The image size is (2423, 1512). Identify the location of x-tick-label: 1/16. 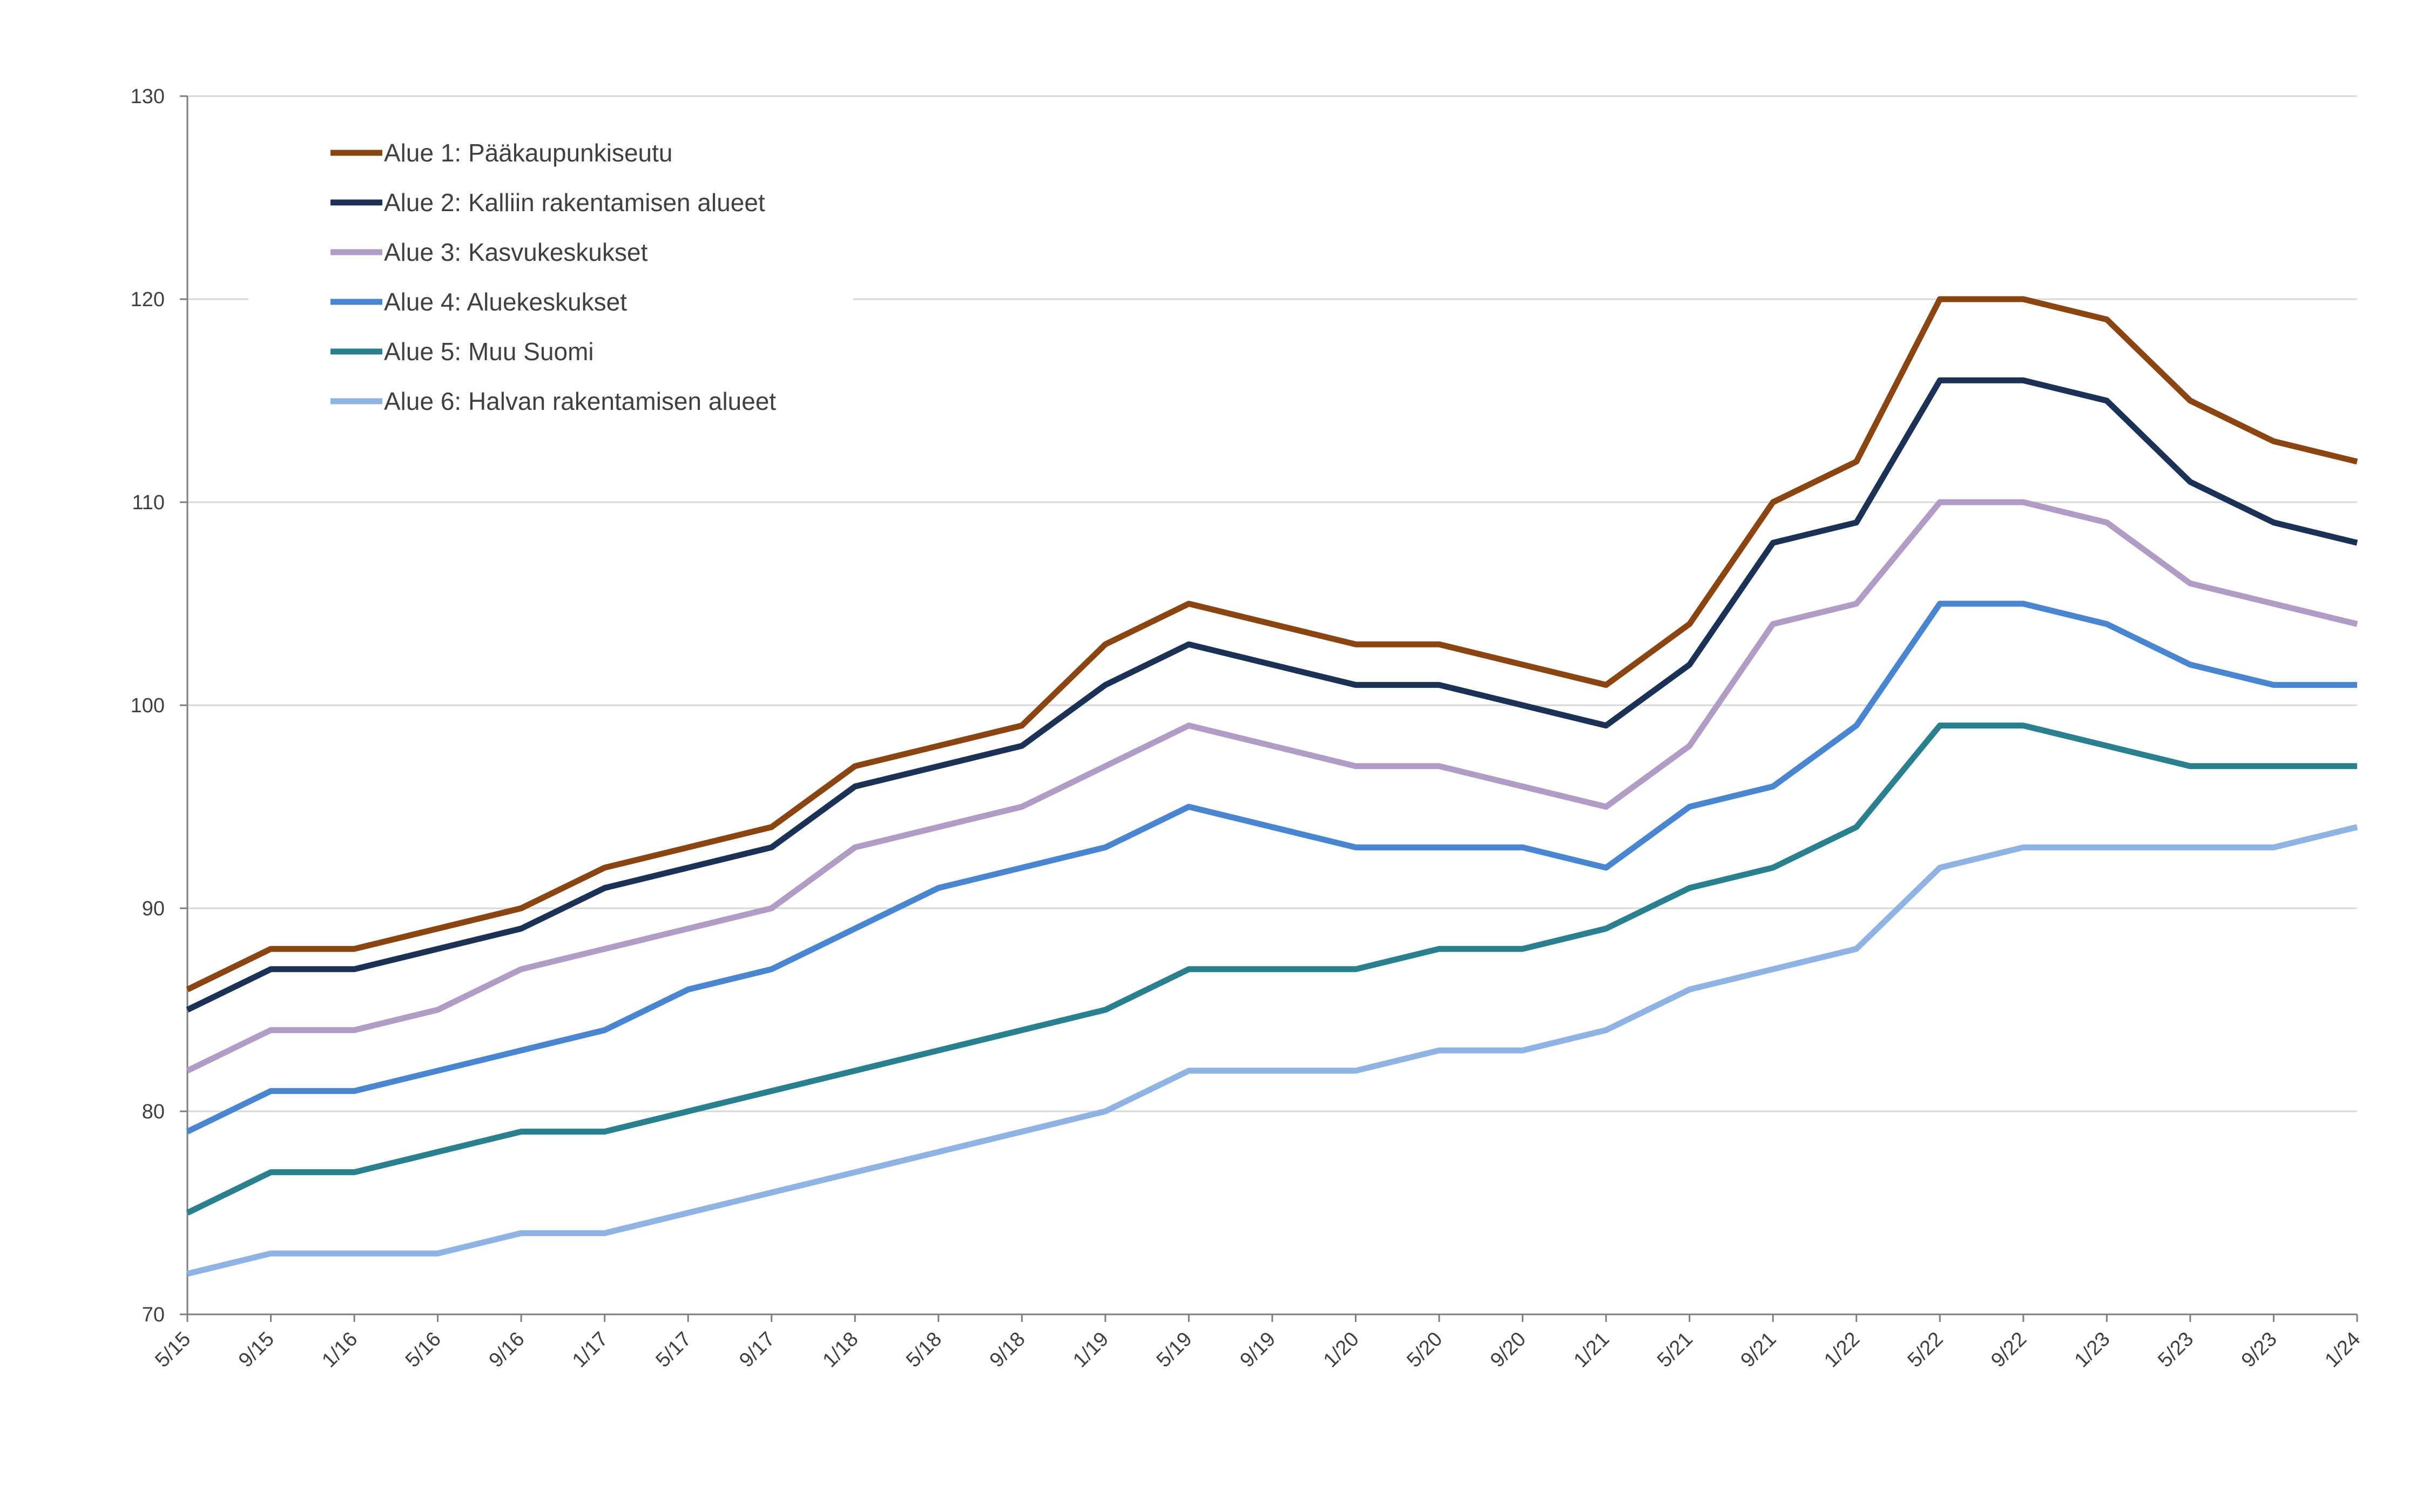
(340, 1350).